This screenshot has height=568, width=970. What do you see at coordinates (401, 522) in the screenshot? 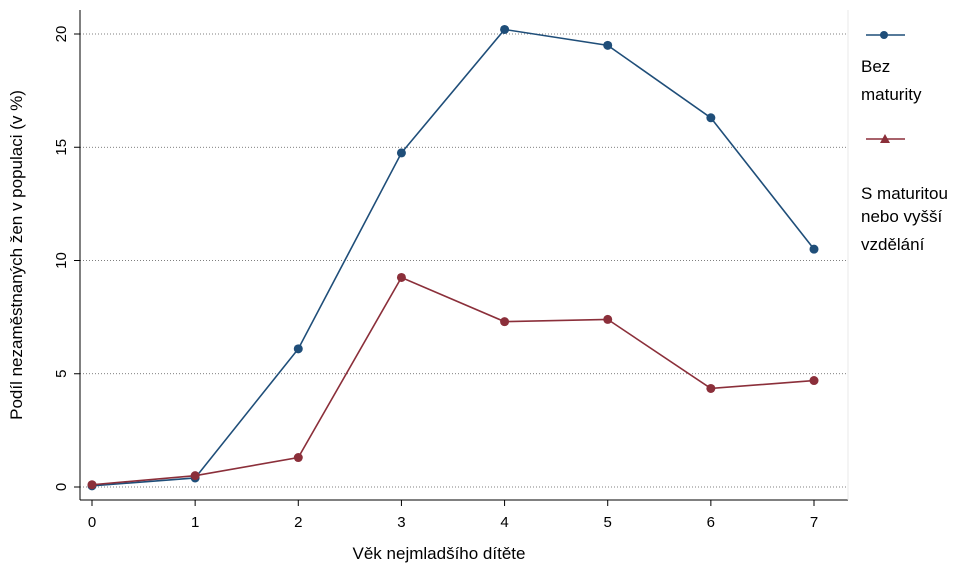
I see `x-tick-label: 3` at bounding box center [401, 522].